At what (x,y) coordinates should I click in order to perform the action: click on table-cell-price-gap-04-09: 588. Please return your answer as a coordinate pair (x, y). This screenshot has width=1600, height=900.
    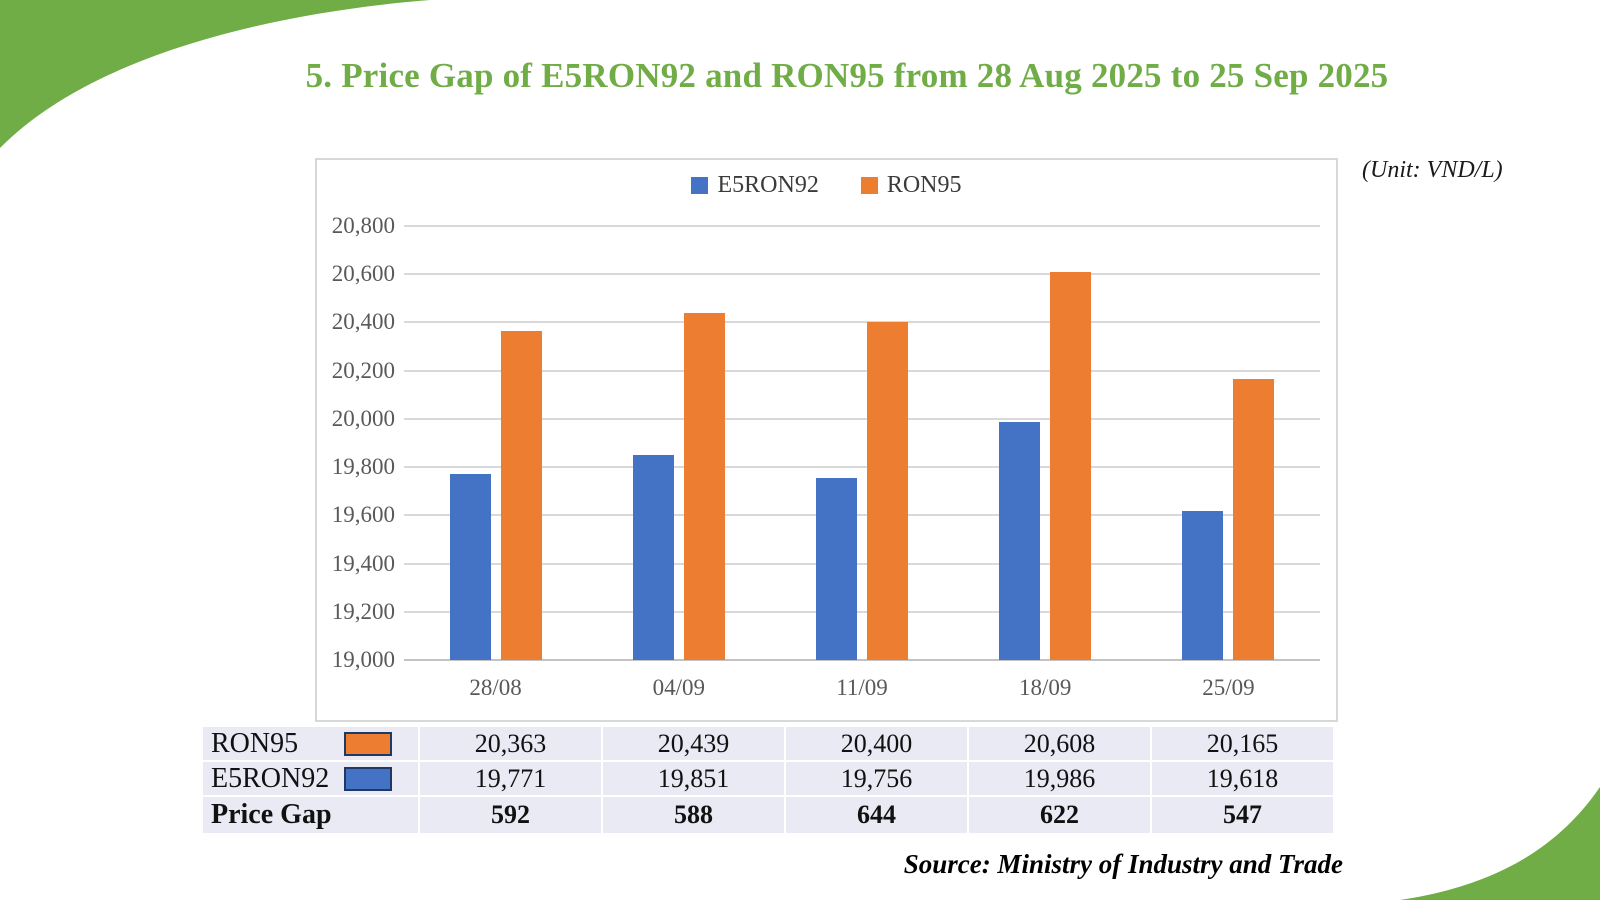
    Looking at the image, I should click on (693, 815).